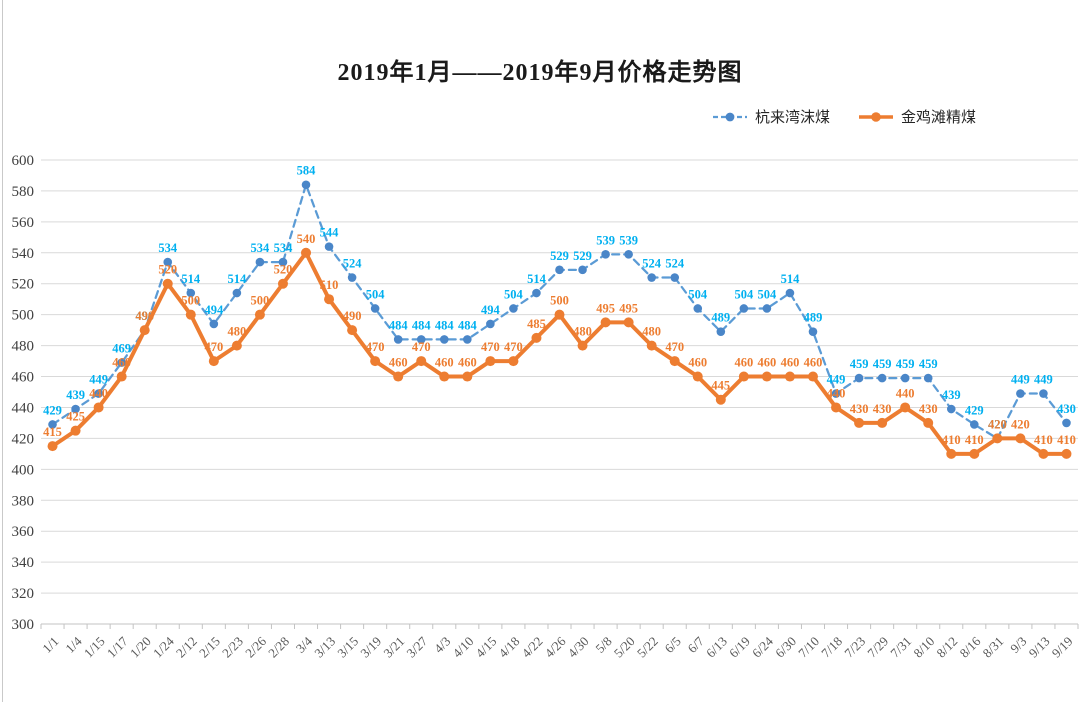 The width and height of the screenshot is (1080, 702). What do you see at coordinates (191, 279) in the screenshot?
I see `data-label: 514` at bounding box center [191, 279].